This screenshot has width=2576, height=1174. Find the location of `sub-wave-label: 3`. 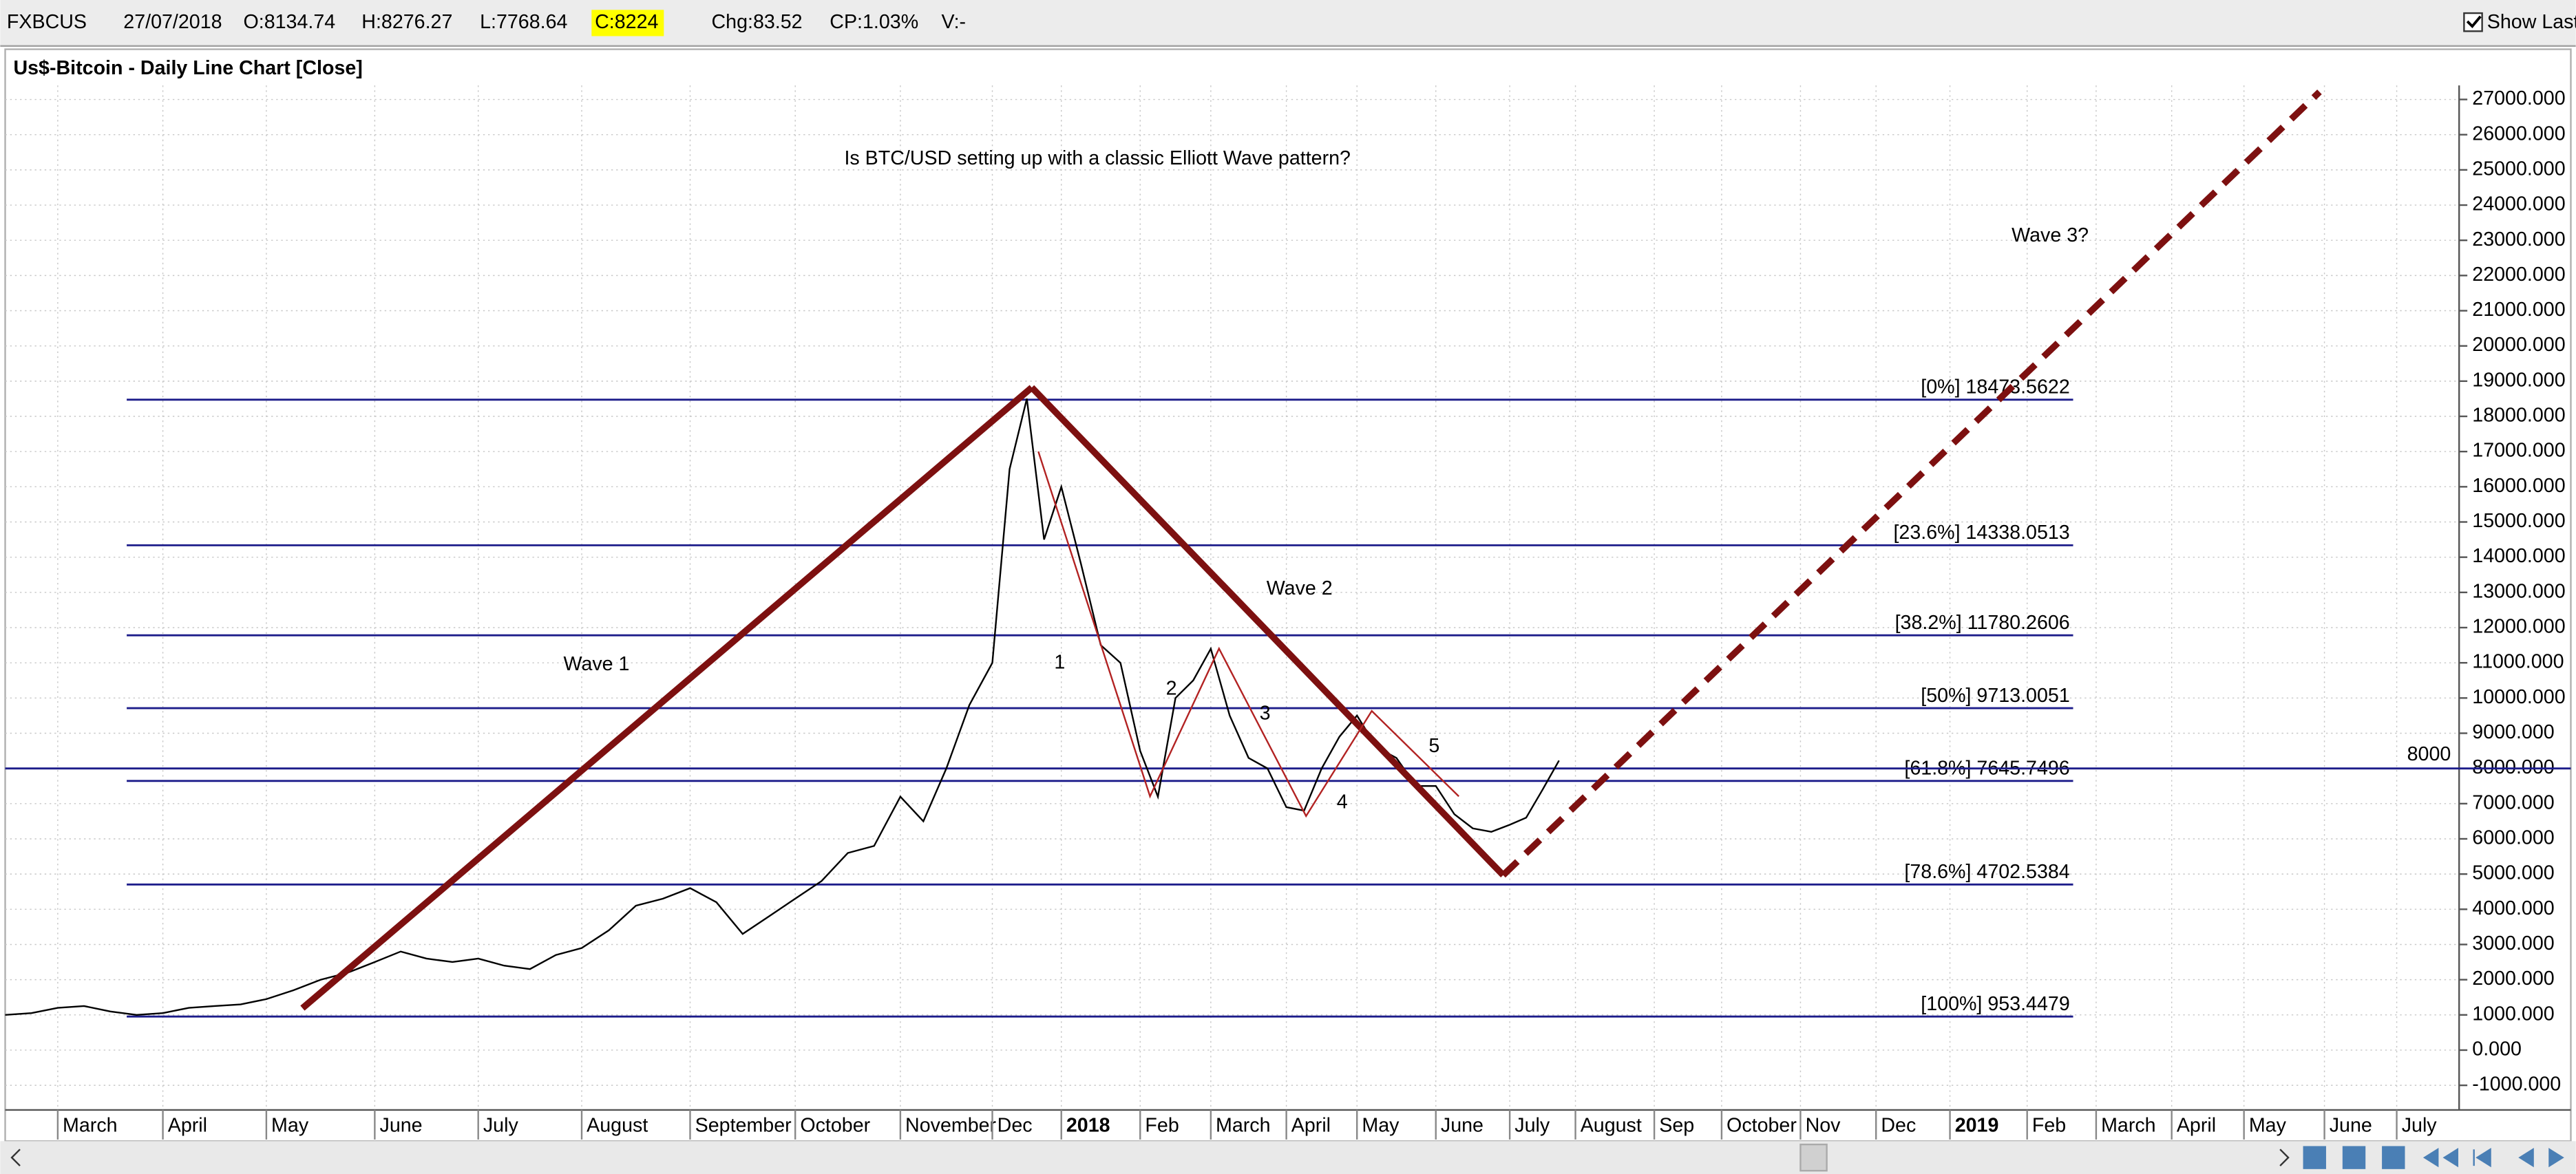

sub-wave-label: 3 is located at coordinates (1266, 713).